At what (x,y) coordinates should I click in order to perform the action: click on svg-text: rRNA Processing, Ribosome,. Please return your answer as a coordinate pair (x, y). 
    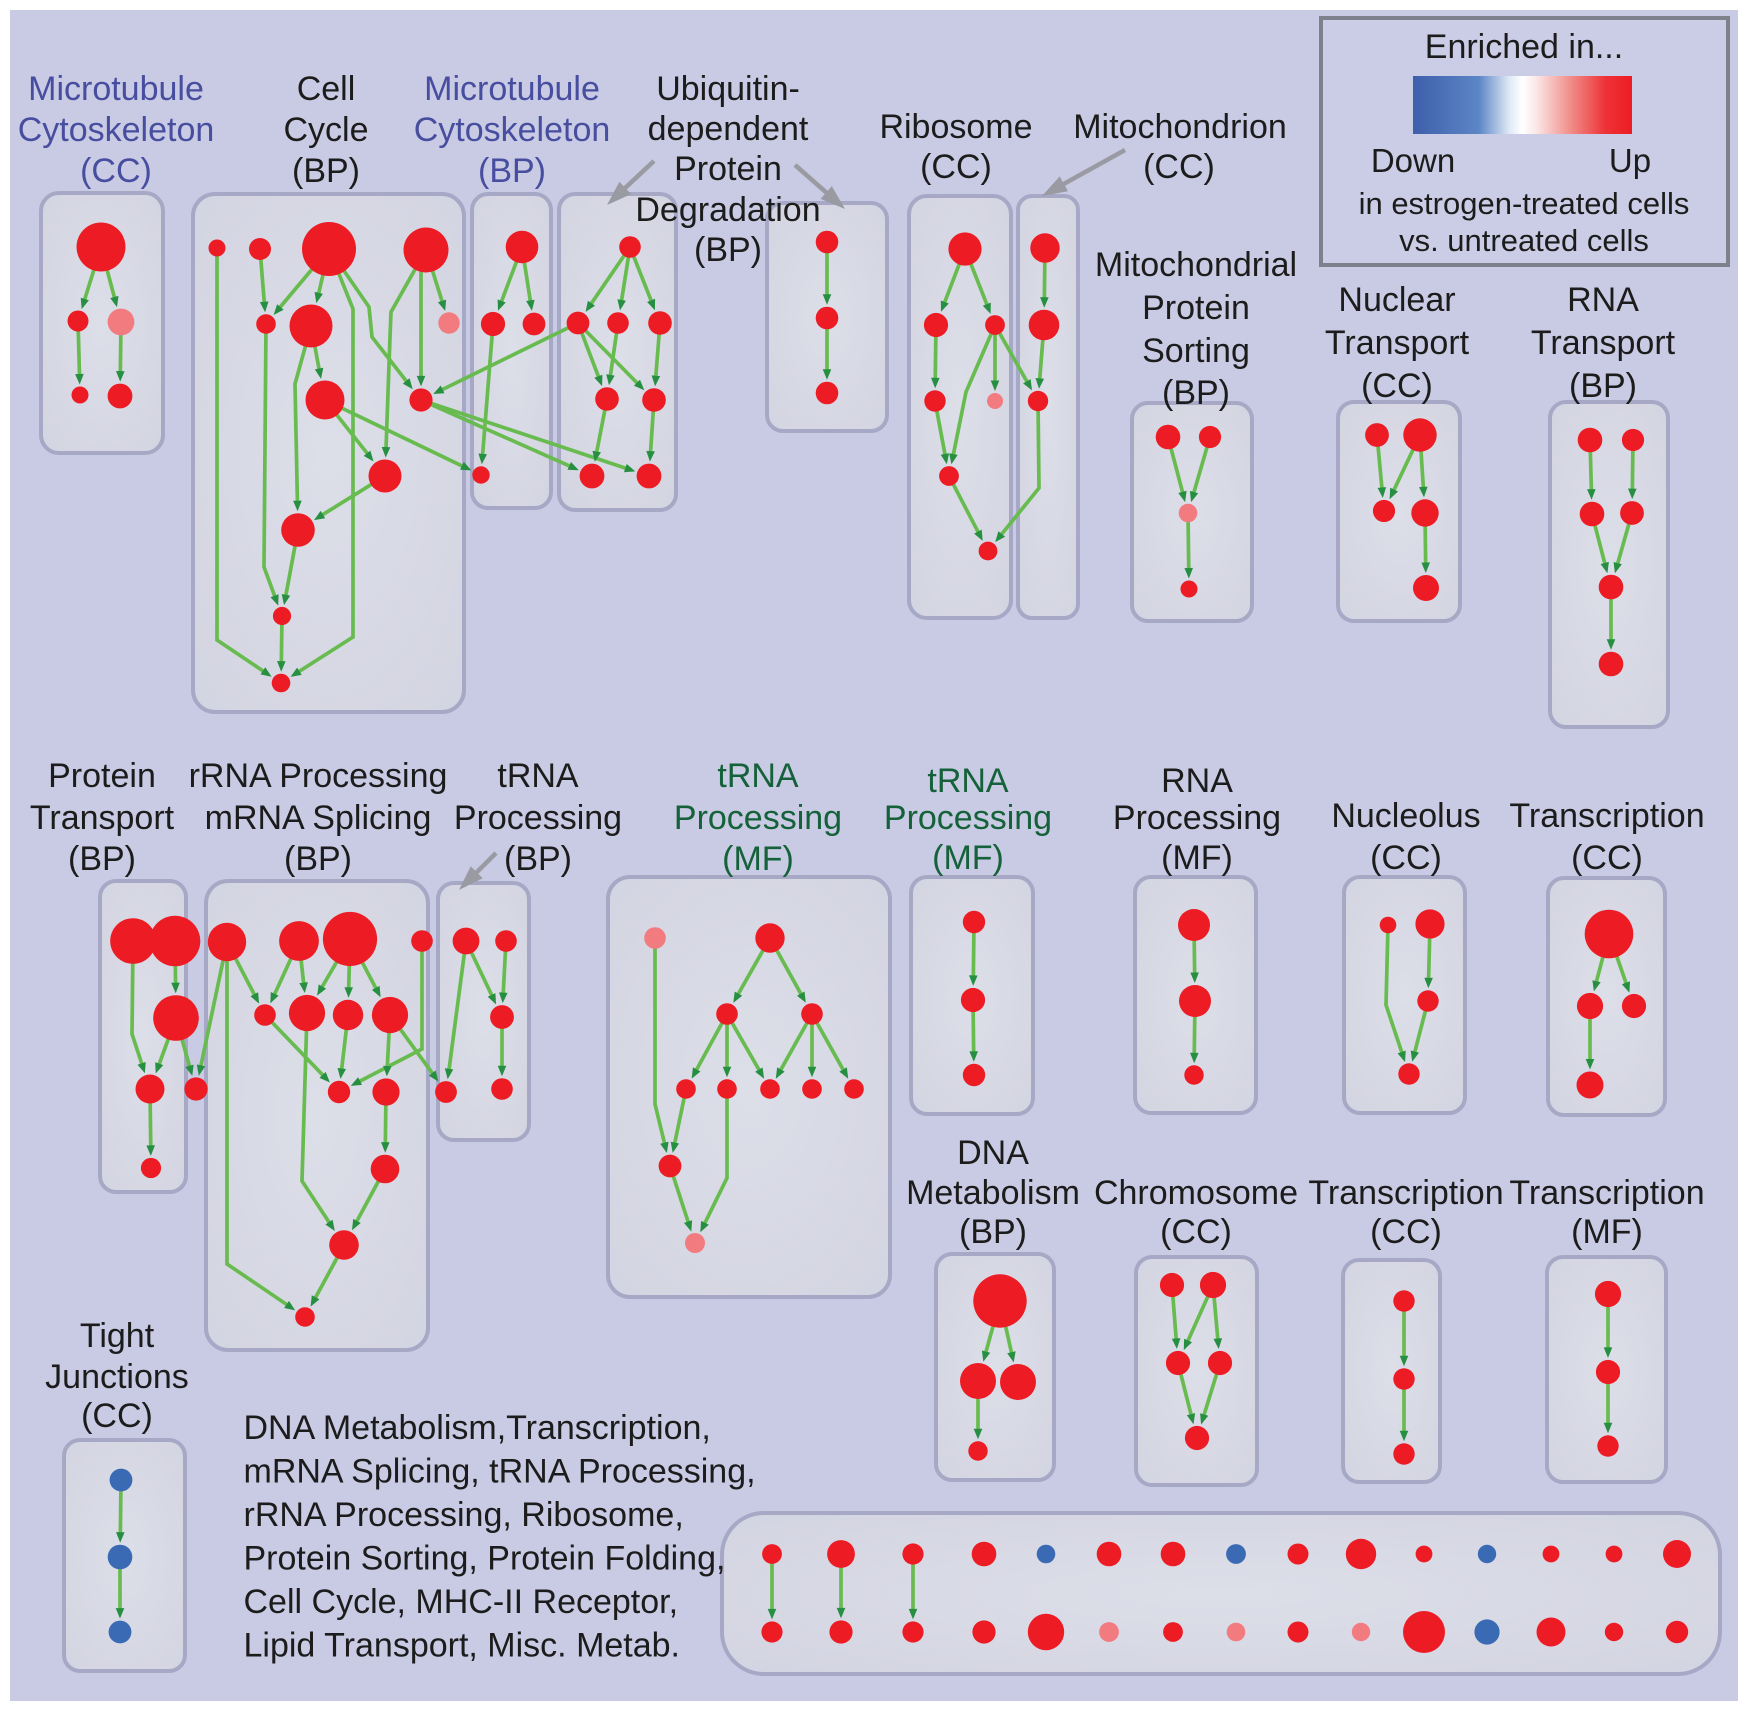
    Looking at the image, I should click on (464, 1515).